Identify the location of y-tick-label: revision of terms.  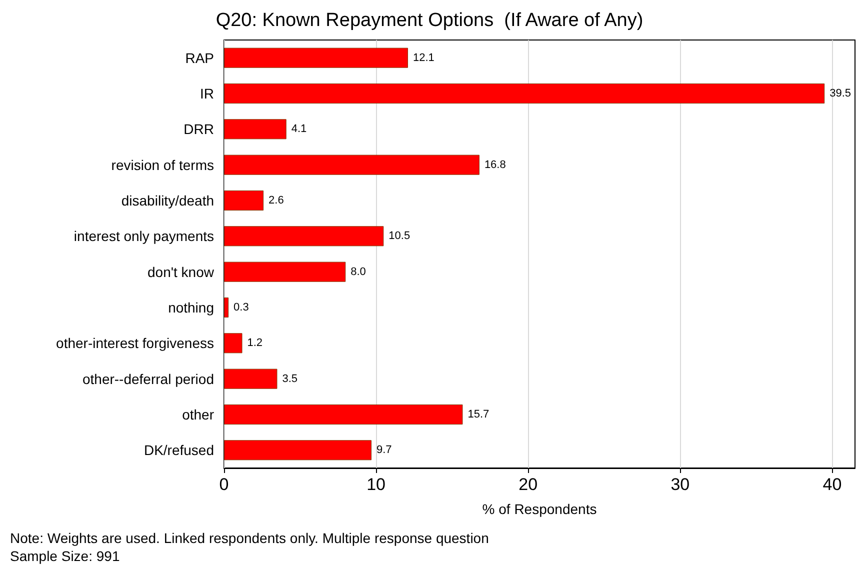
(162, 164).